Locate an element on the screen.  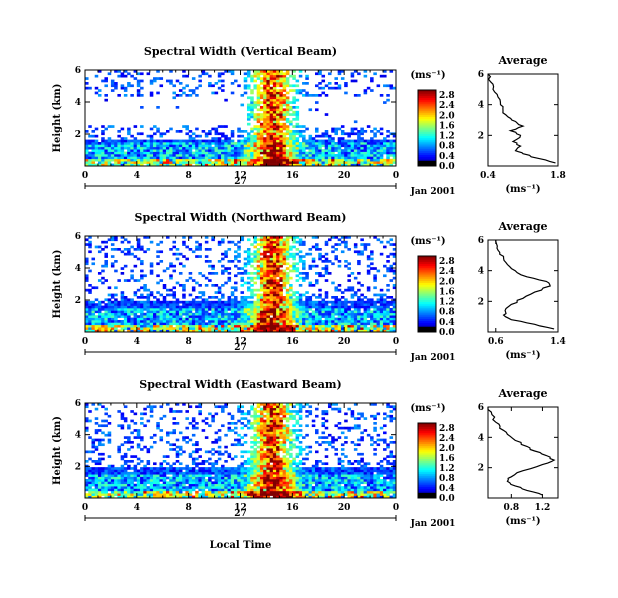
colorbar-tick-label: 0.0 is located at coordinates (447, 333).